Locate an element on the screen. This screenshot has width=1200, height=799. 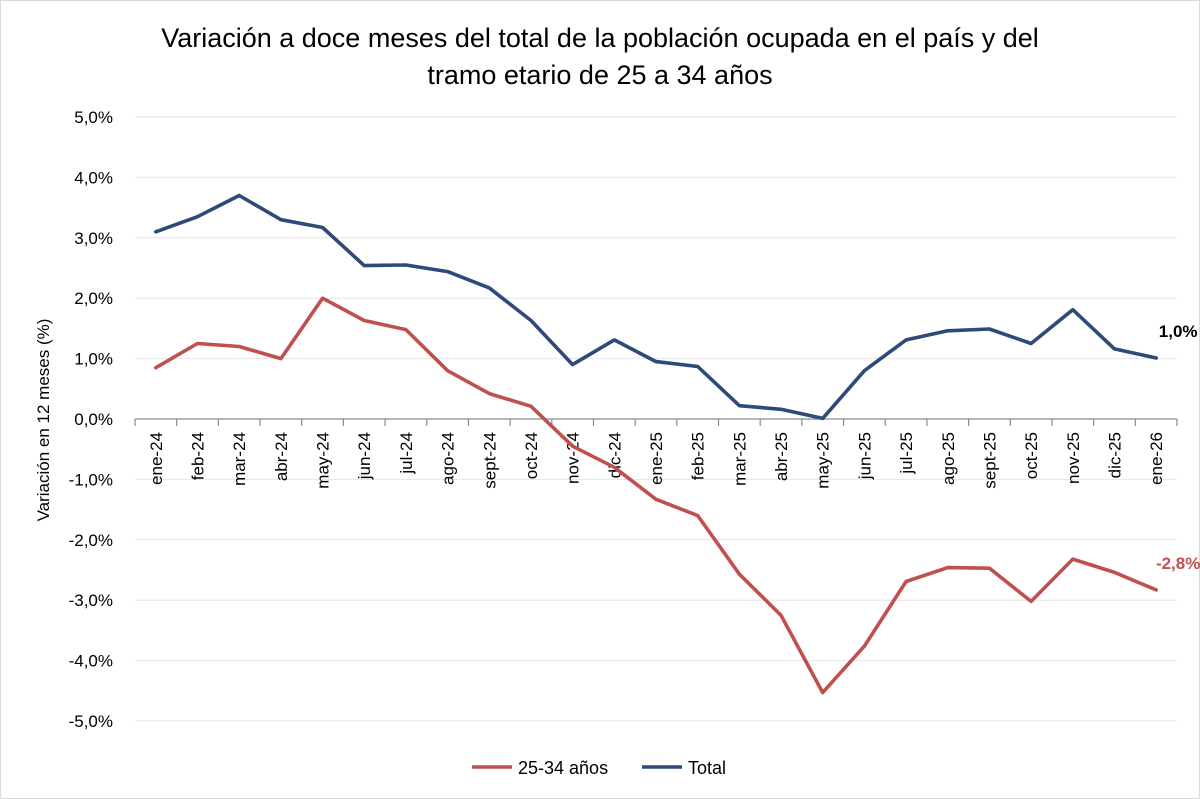
x-tick-label: nov-25 is located at coordinates (1073, 458).